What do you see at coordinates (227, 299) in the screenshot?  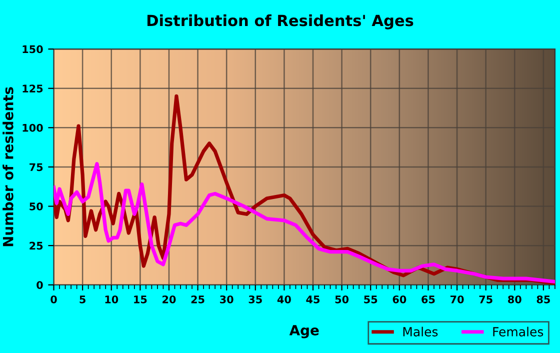 I see `x-tick-label: 30` at bounding box center [227, 299].